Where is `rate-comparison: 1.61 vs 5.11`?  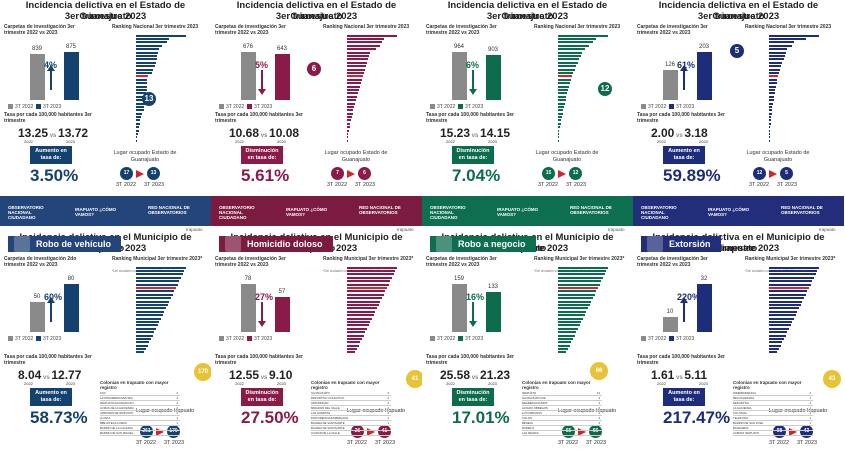
rate-comparison: 1.61 vs 5.11 is located at coordinates (679, 375).